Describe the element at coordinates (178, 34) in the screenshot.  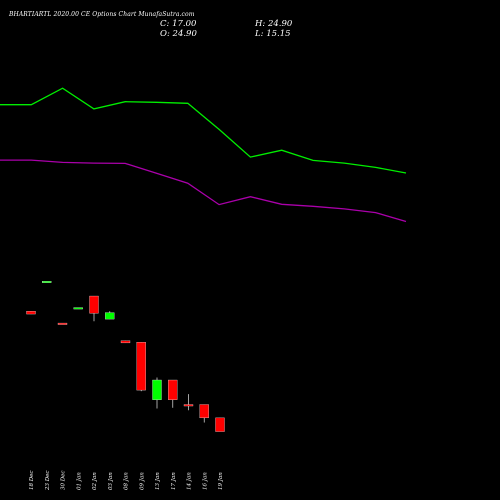
I see `open-readout: O: 24.90` at that location.